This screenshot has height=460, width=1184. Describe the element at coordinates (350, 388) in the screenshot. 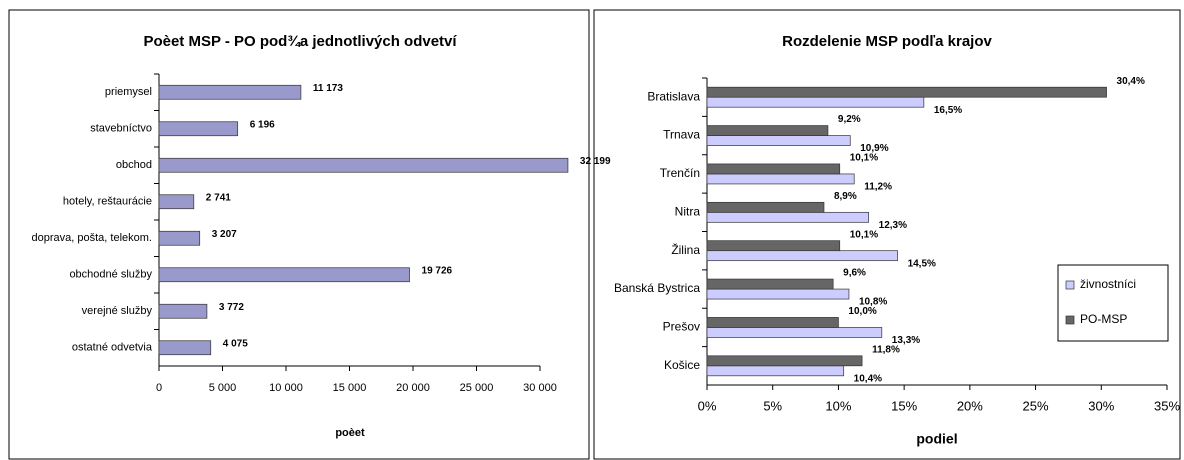

I see `x-tick-label: 15 000` at that location.